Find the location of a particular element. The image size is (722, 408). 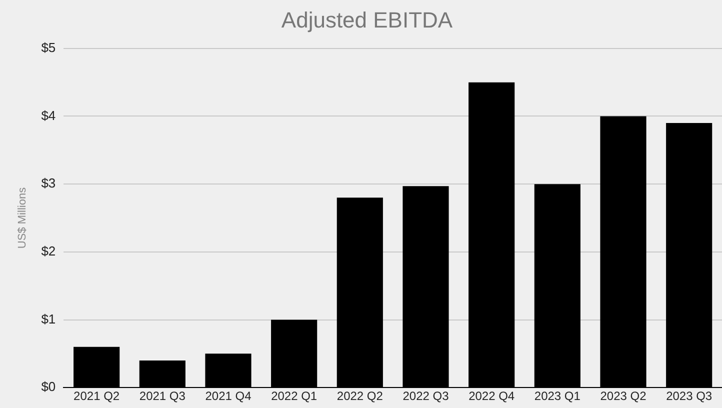

x-tick-label: 2021 Q3 is located at coordinates (162, 396).